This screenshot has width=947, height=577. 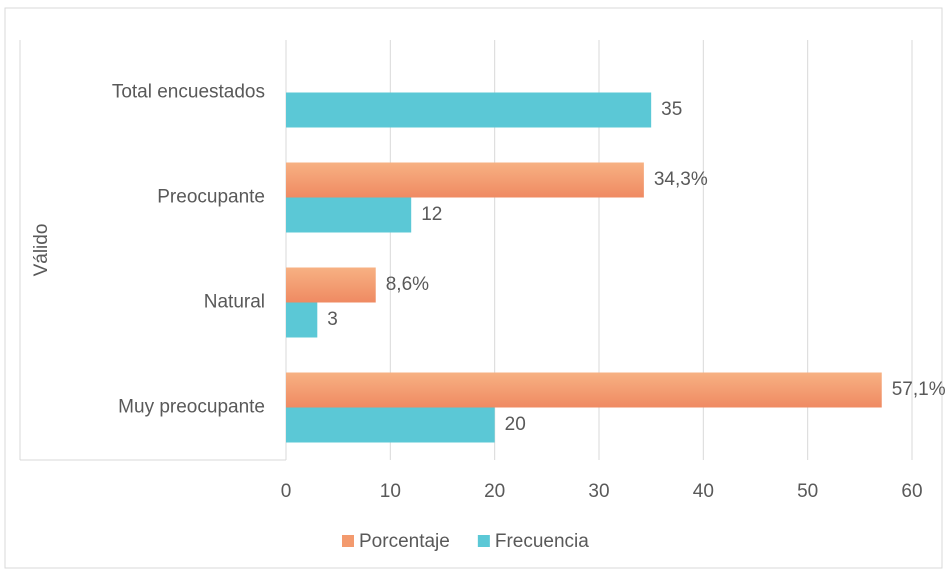 What do you see at coordinates (390, 491) in the screenshot?
I see `x-tick-label: 10` at bounding box center [390, 491].